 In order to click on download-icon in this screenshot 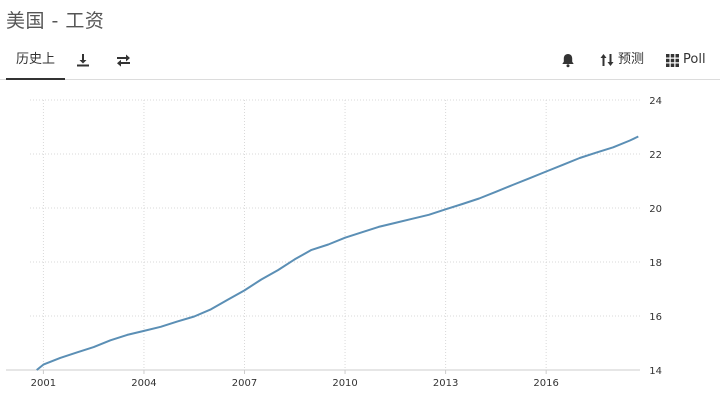, I will do `click(83, 60)`.